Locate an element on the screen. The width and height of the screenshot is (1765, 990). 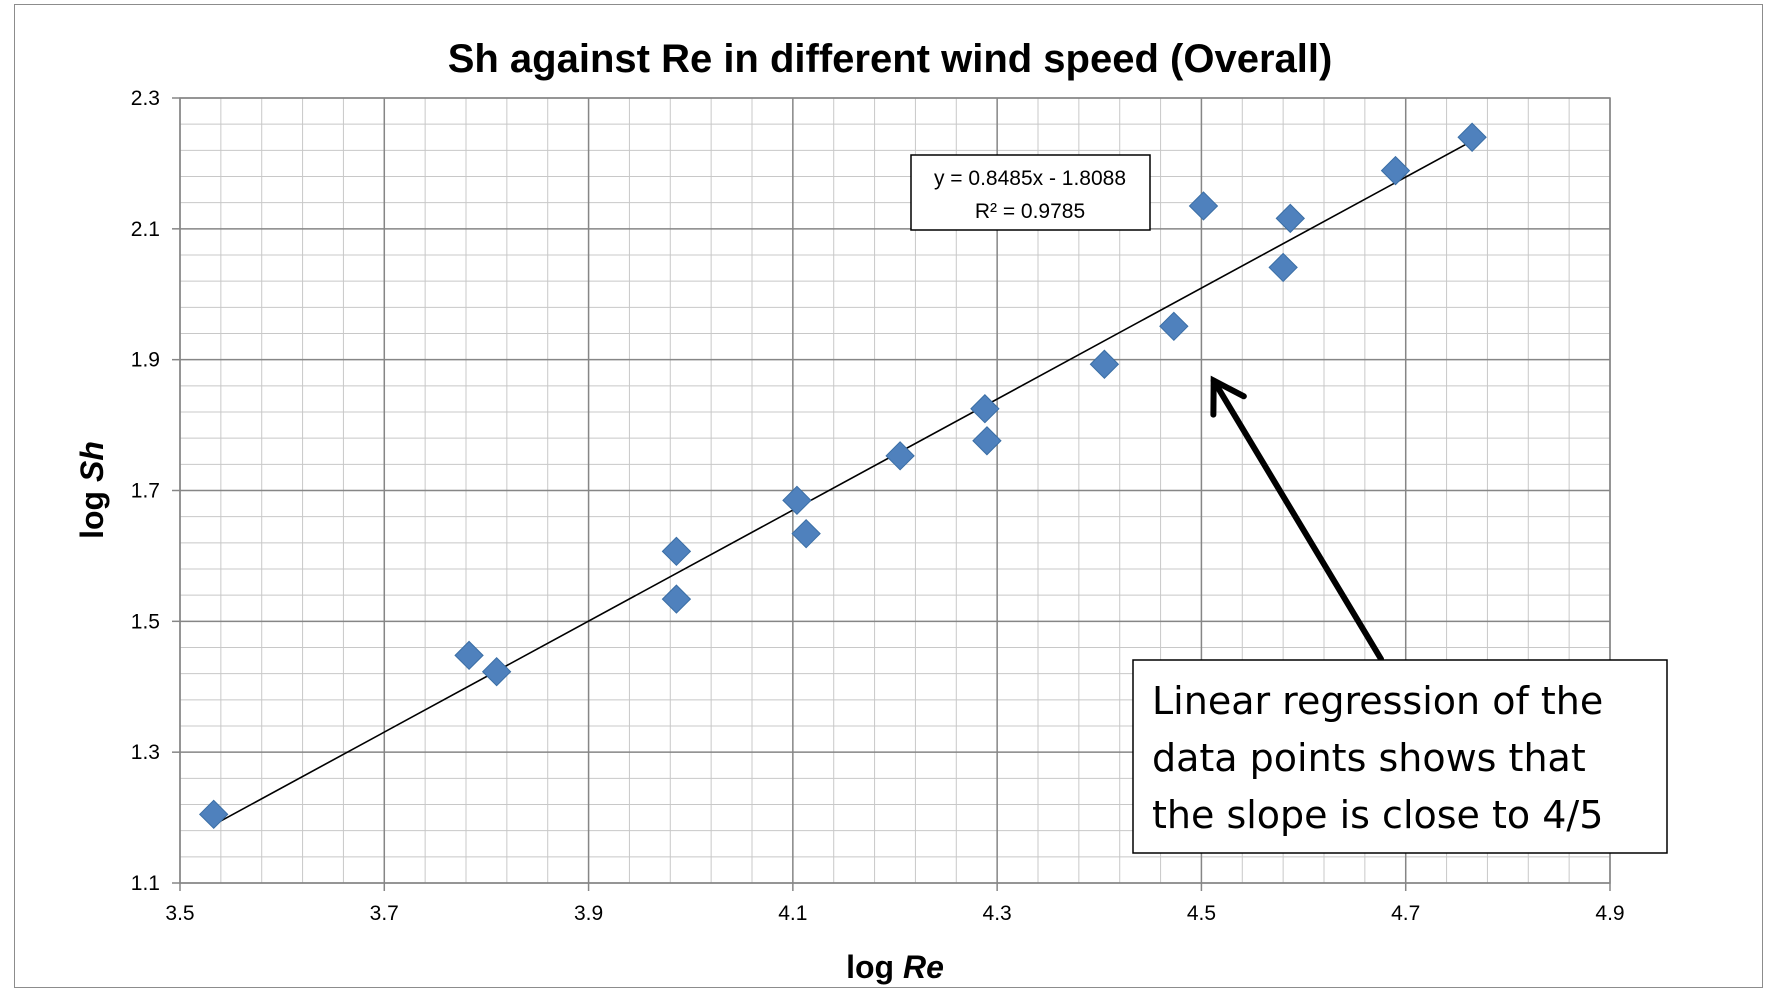
annotation-arrow-shaft is located at coordinates (1297, 519).